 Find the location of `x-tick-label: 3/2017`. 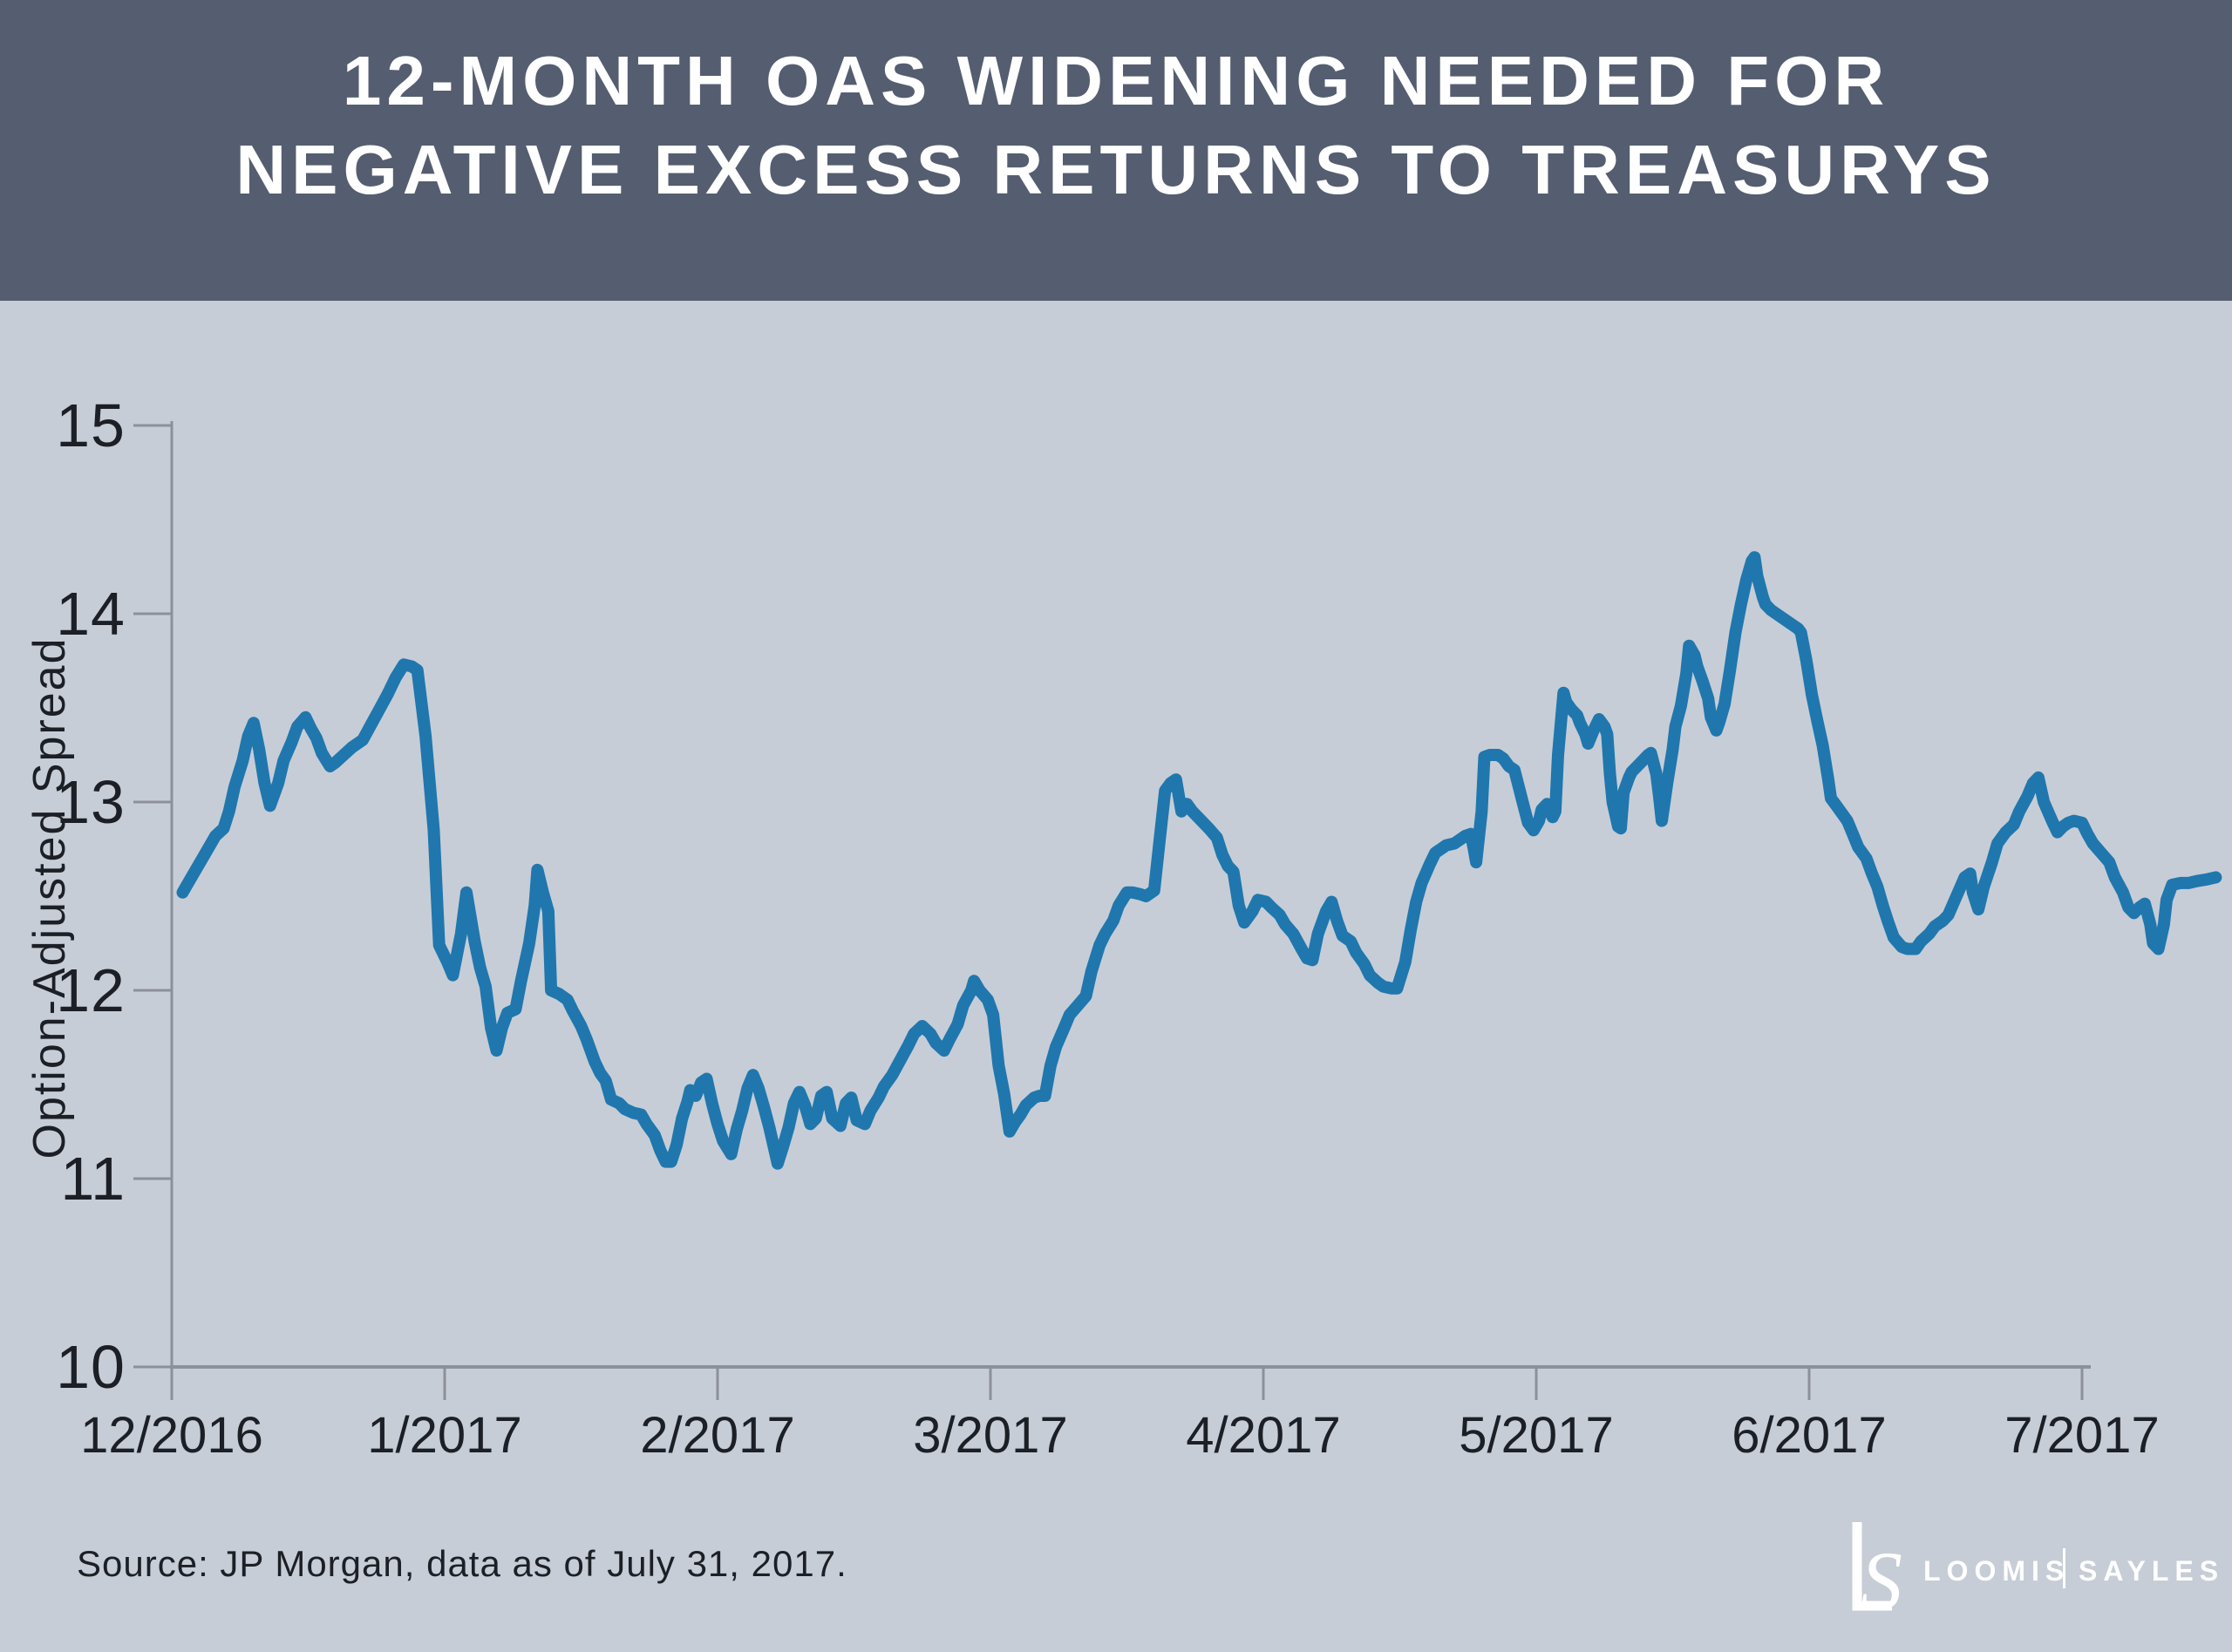

x-tick-label: 3/2017 is located at coordinates (990, 1435).